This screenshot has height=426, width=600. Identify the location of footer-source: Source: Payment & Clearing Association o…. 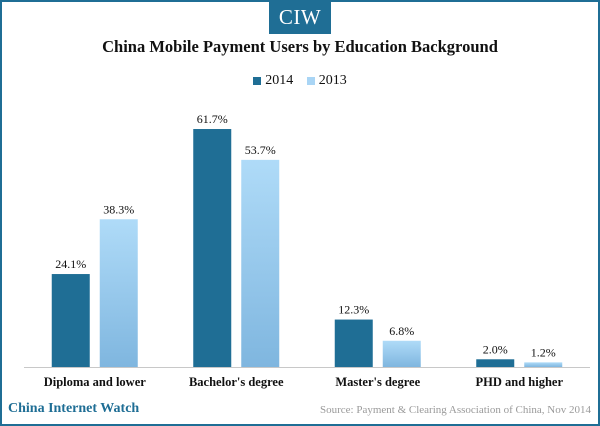
(455, 410).